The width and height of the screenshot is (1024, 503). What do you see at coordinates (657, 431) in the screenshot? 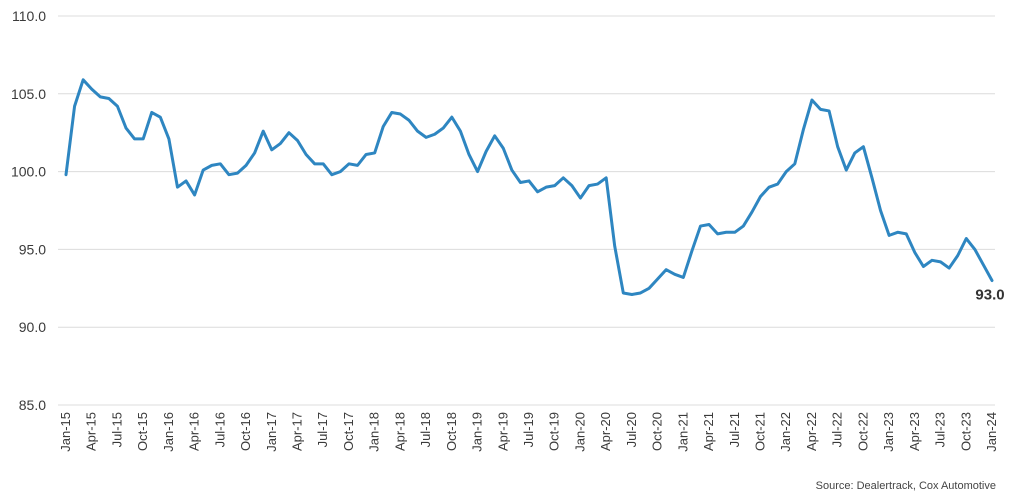
I see `x-tick-label: Oct-20` at bounding box center [657, 431].